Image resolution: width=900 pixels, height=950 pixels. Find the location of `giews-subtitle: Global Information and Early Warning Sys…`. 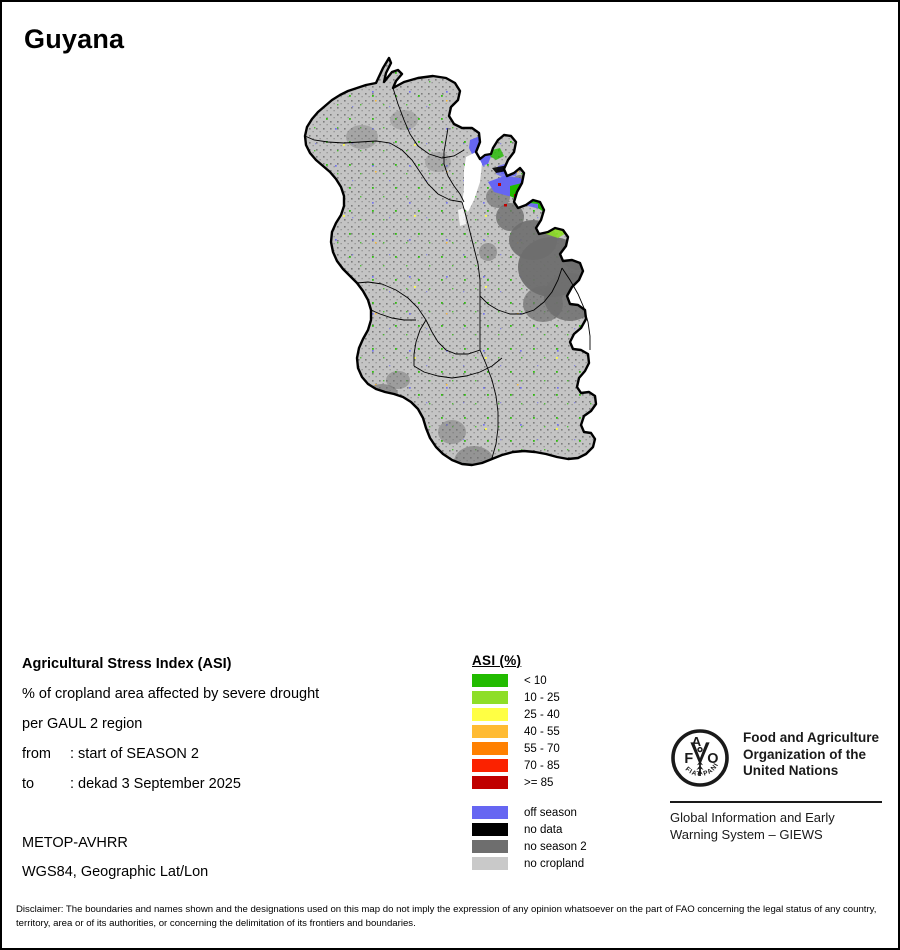

giews-subtitle: Global Information and Early Warning Sys… is located at coordinates (777, 827).